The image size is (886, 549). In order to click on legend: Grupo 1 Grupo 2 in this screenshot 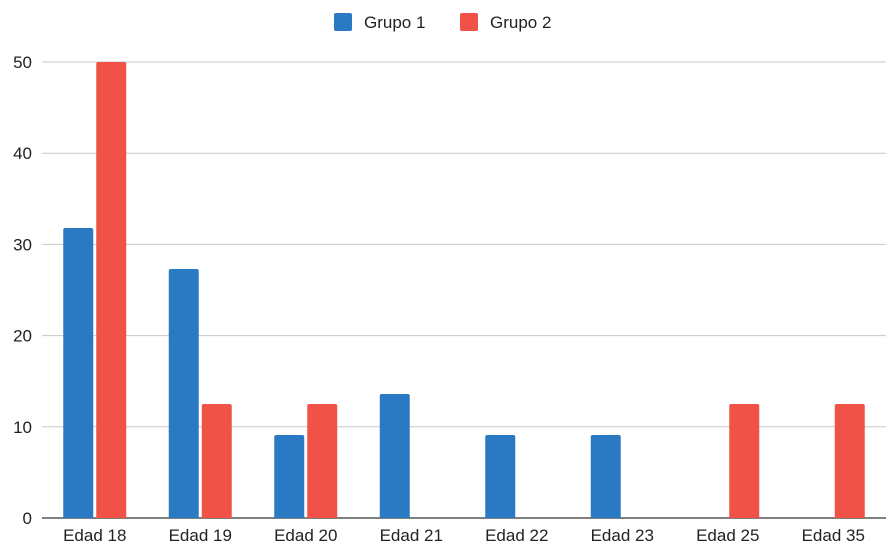, I will do `click(442, 22)`.